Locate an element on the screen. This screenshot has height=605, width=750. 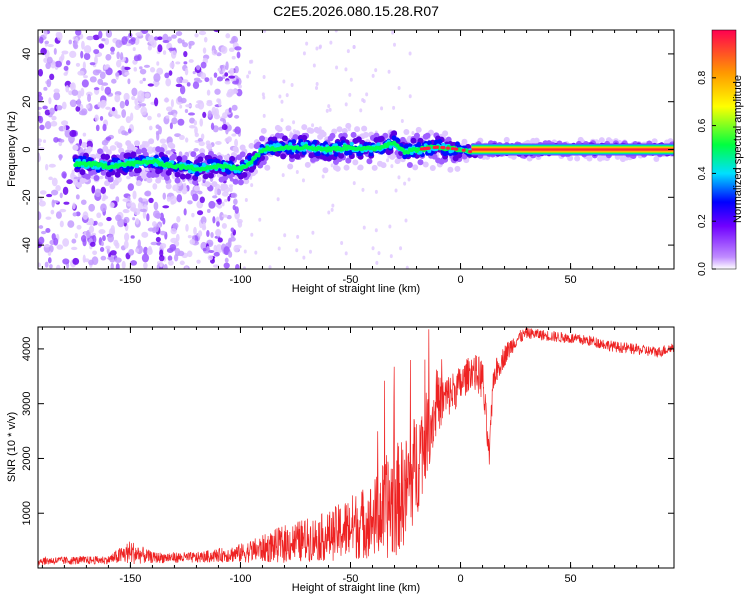
colorbar-label: Normalized spectral amplitude is located at coordinates (738, 149).